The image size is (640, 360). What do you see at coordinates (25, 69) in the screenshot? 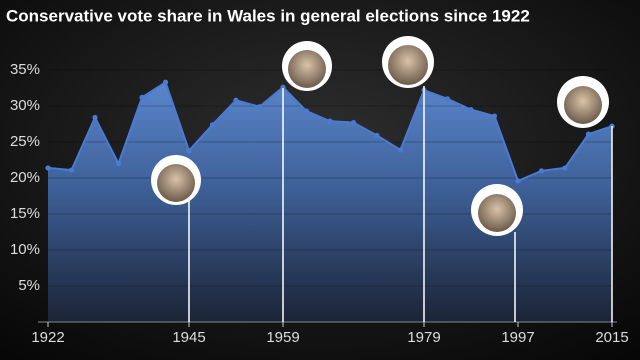
I see `y-tick-label: 35%` at bounding box center [25, 69].